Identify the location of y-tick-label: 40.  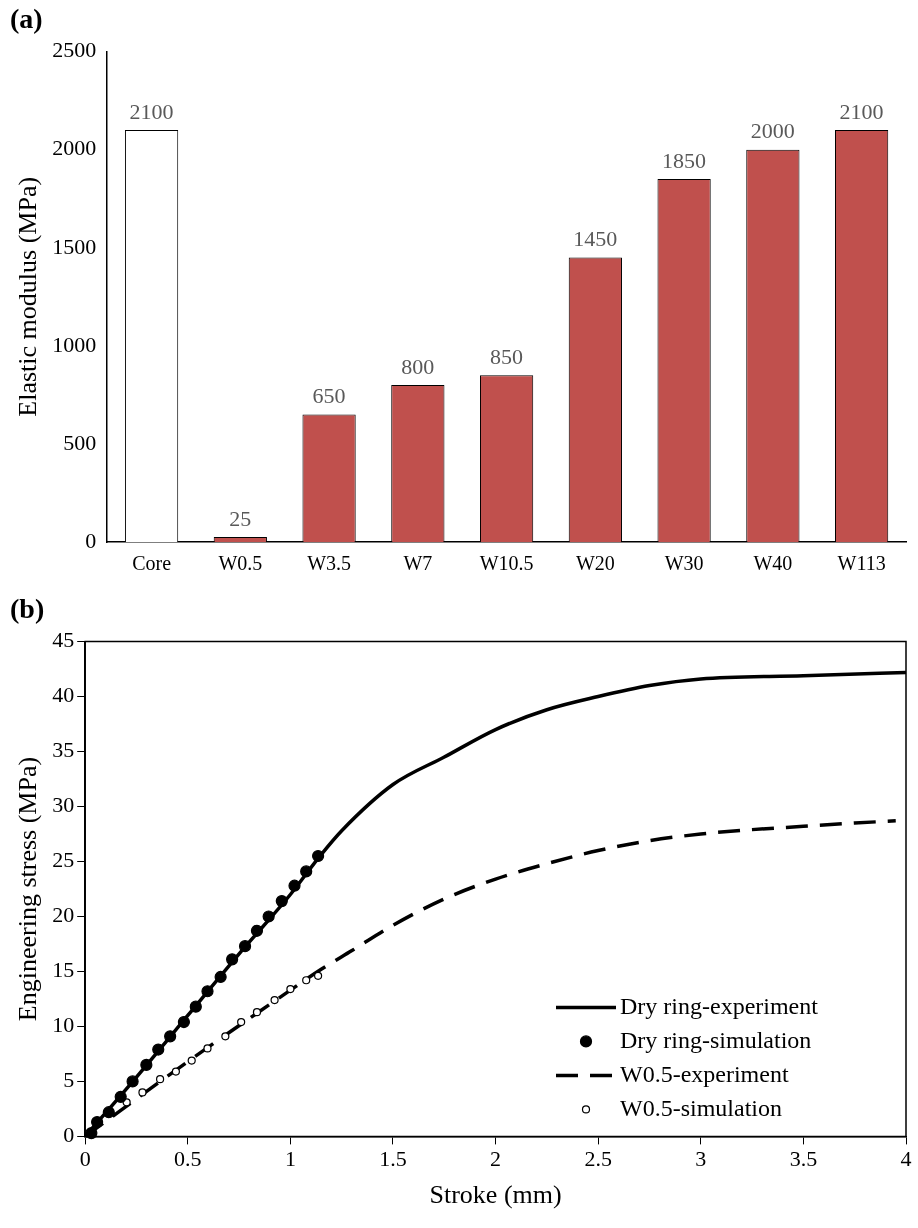
(63, 695).